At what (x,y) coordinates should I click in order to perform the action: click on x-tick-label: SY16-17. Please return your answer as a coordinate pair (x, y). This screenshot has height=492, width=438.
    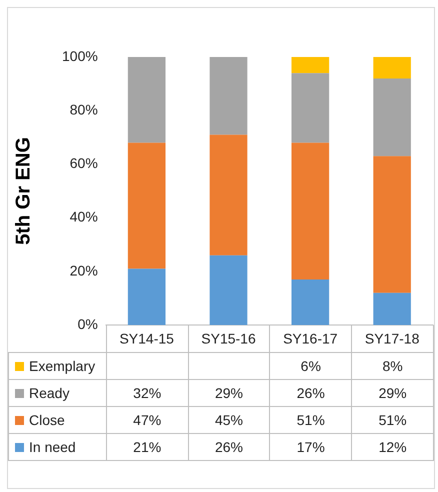
    Looking at the image, I should click on (310, 338).